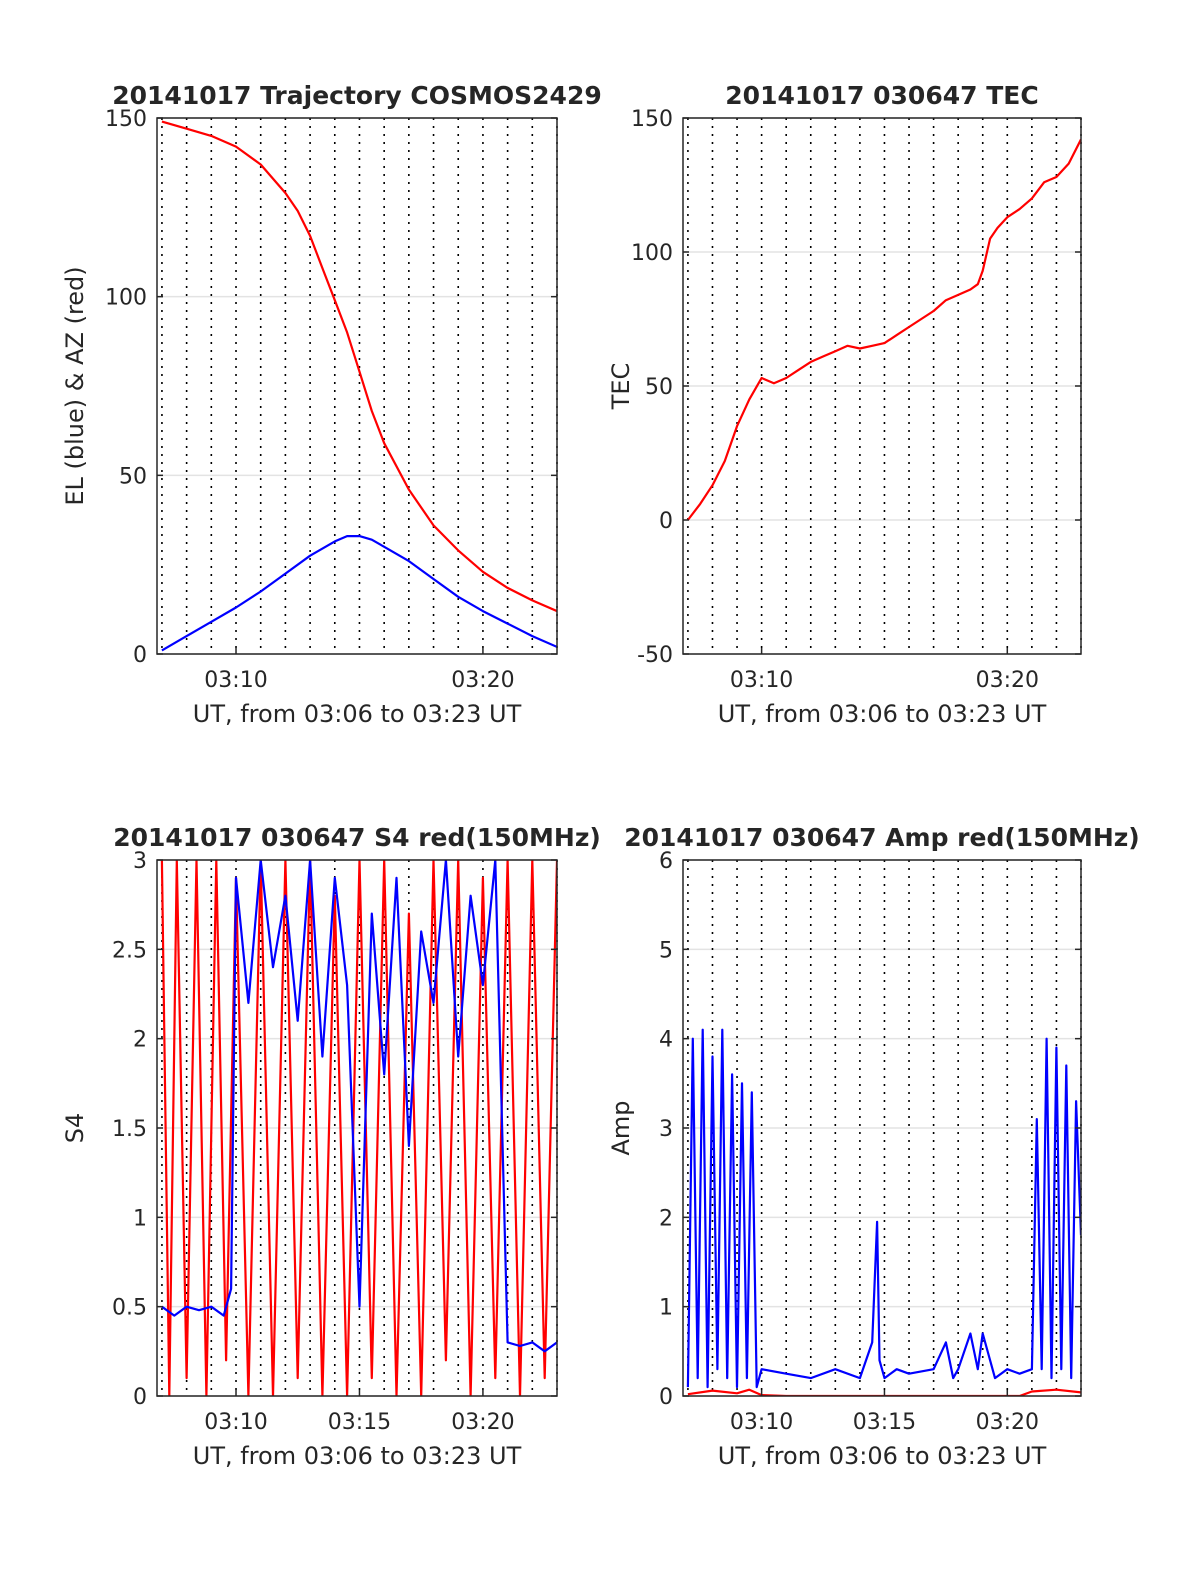 This screenshot has width=1200, height=1575. Describe the element at coordinates (666, 861) in the screenshot. I see `y-tick-label: 6` at that location.